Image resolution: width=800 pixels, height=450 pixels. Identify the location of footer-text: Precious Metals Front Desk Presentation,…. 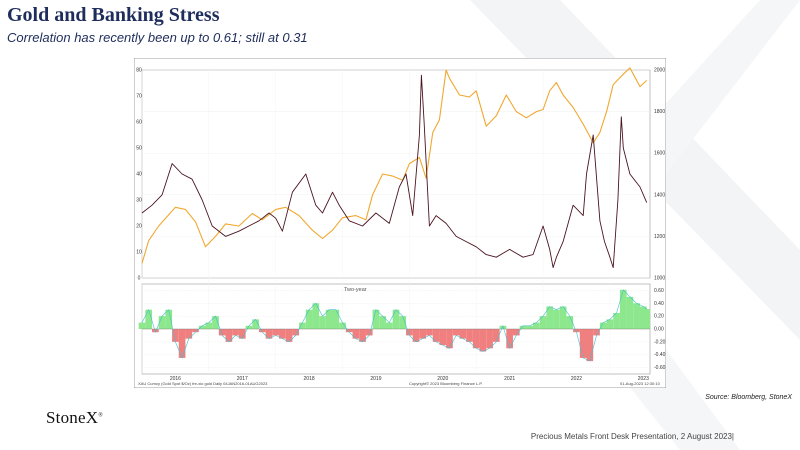
(632, 436).